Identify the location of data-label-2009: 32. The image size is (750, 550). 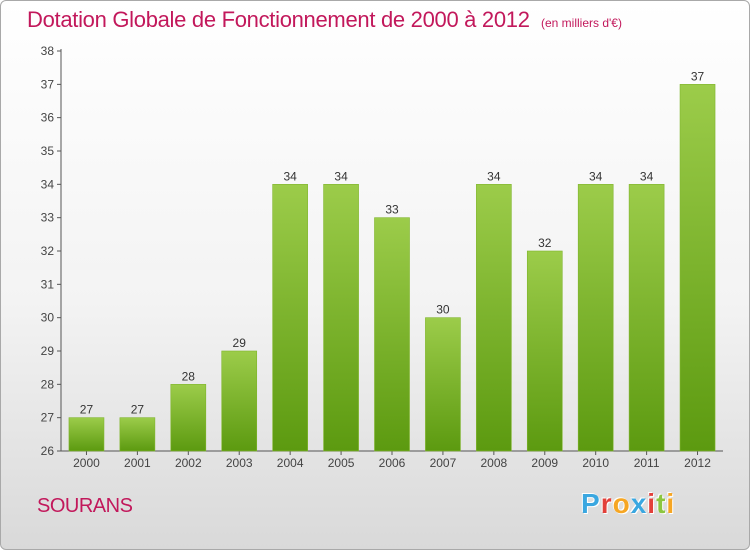
(545, 243).